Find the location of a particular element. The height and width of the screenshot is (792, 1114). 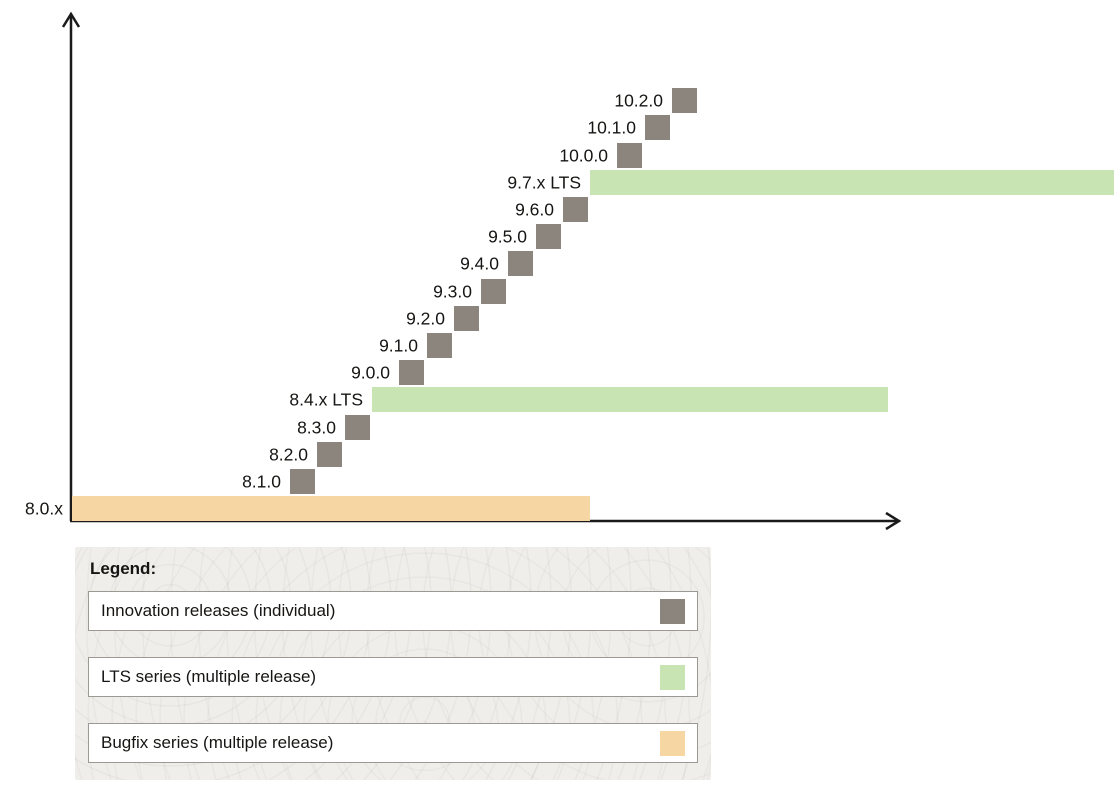

release-item: 9.5.0 is located at coordinates (524, 236).